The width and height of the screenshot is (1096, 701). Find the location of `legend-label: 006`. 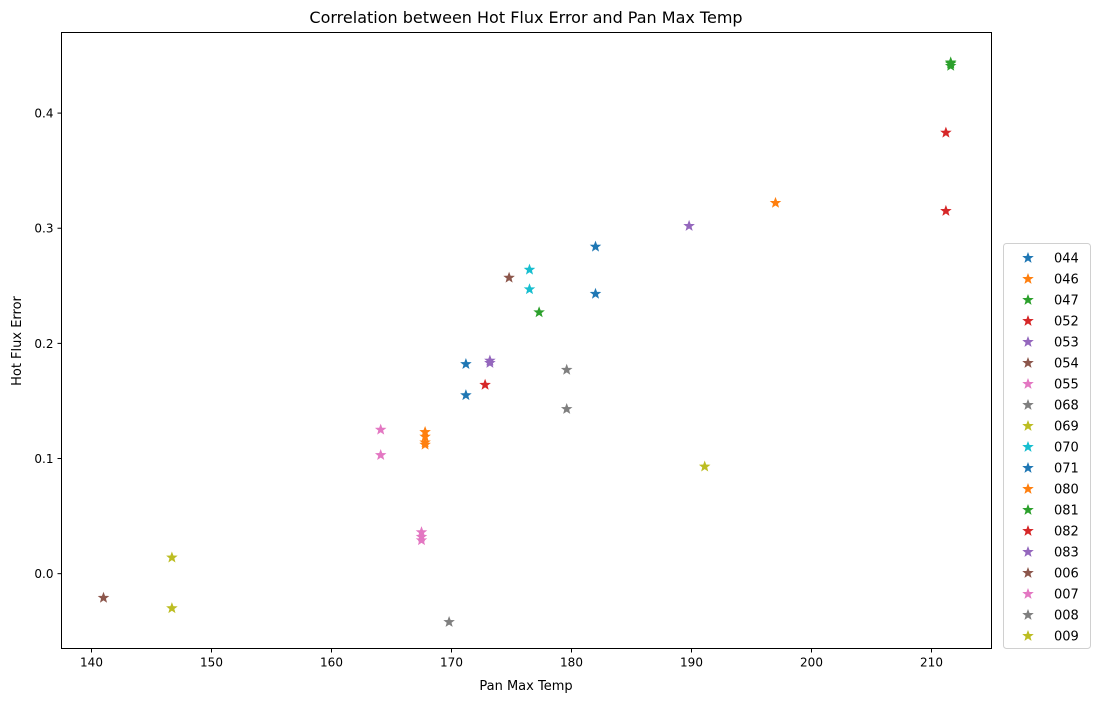

legend-label: 006 is located at coordinates (1066, 574).